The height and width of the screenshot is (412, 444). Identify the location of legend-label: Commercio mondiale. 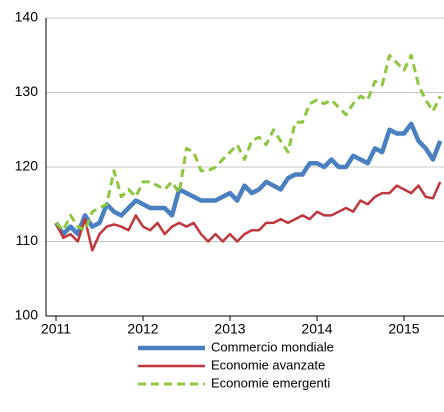
(272, 346).